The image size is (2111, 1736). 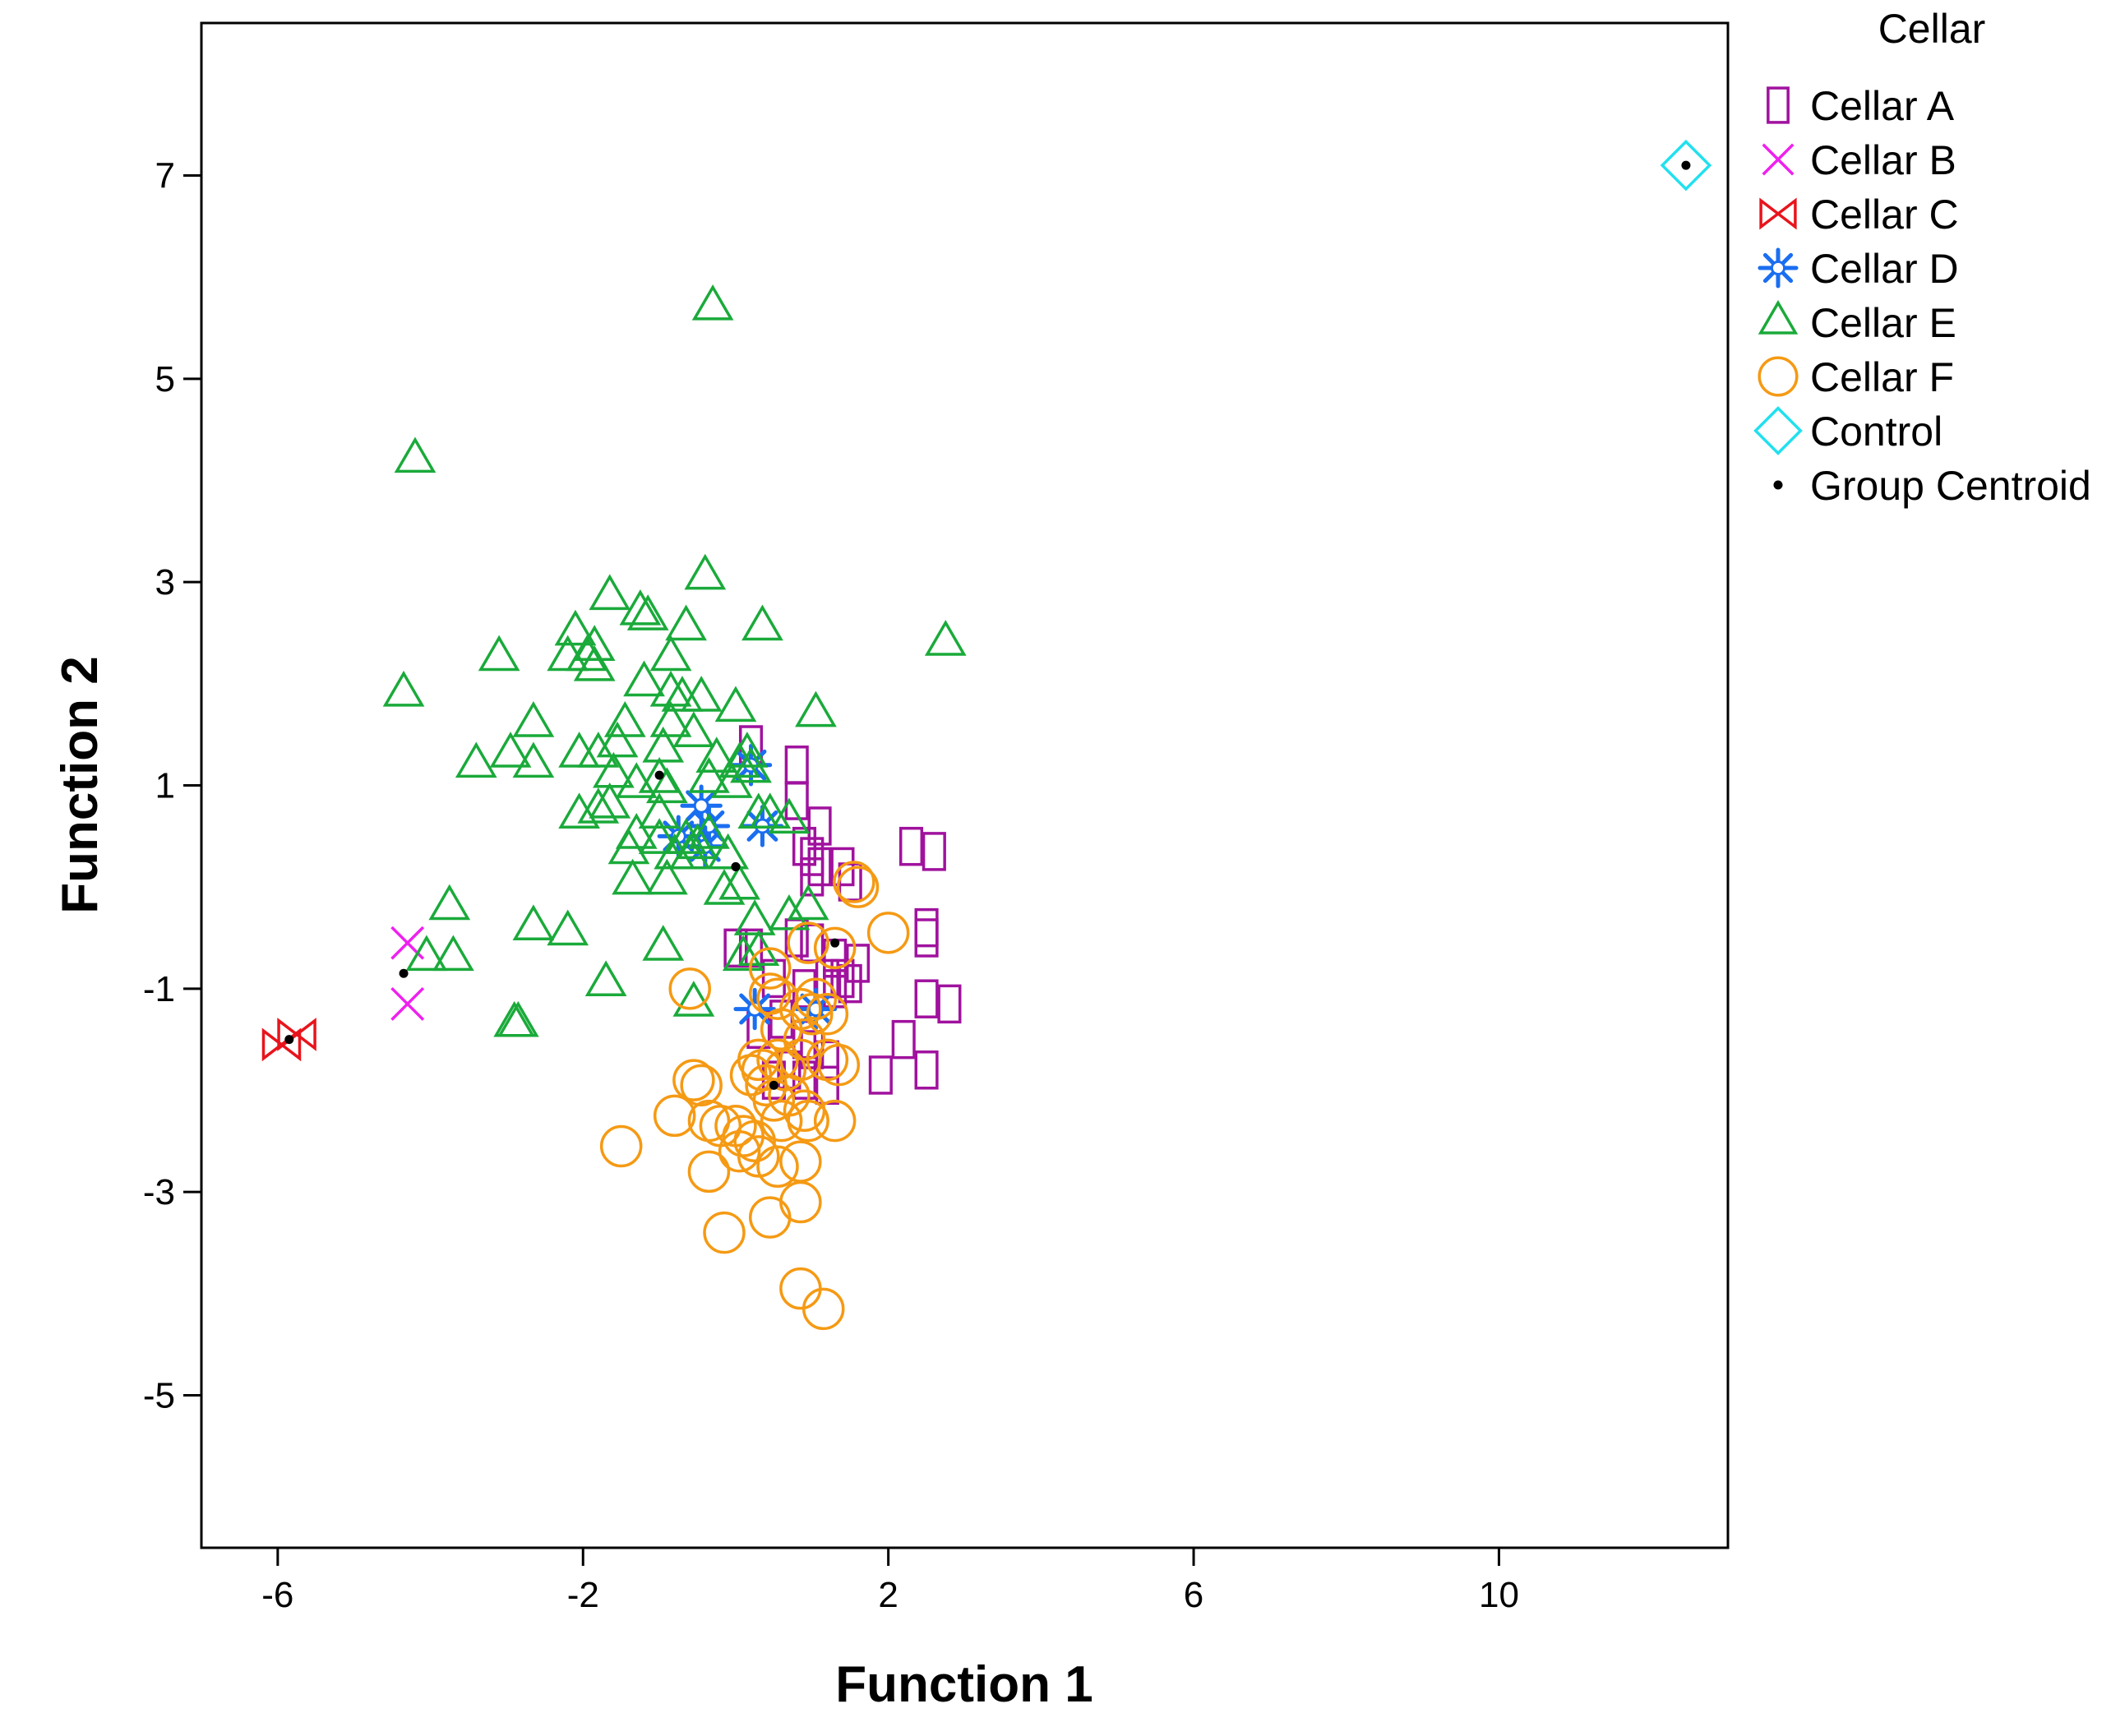 I want to click on legend-item-cellar-d: Cellar D, so click(x=1858, y=269).